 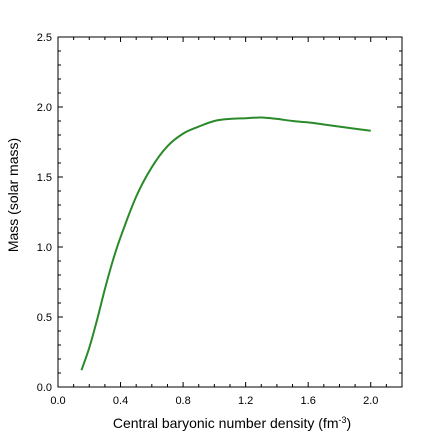 What do you see at coordinates (57, 401) in the screenshot?
I see `x-tick-label: 0.0` at bounding box center [57, 401].